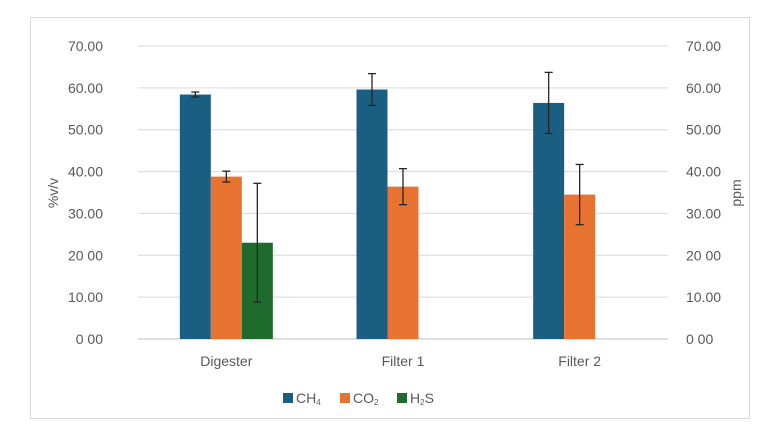  Describe the element at coordinates (703, 255) in the screenshot. I see `y2-tick-label: 20 00` at that location.